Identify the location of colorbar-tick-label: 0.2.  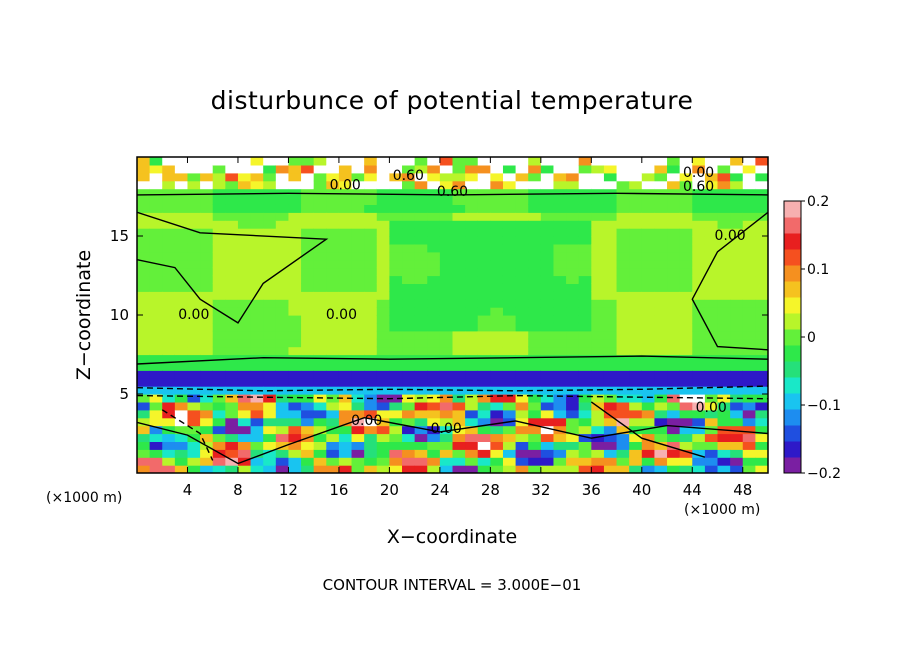
(818, 202).